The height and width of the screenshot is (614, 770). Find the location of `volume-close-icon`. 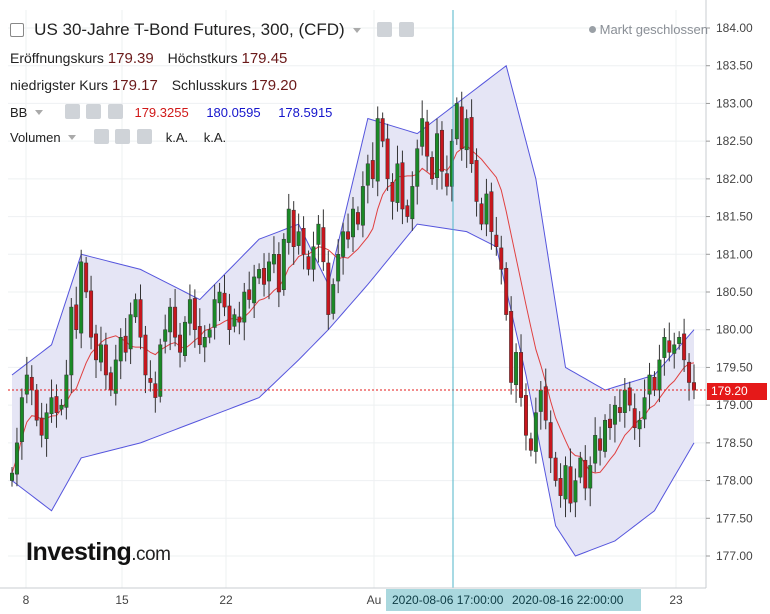

volume-close-icon is located at coordinates (145, 136).